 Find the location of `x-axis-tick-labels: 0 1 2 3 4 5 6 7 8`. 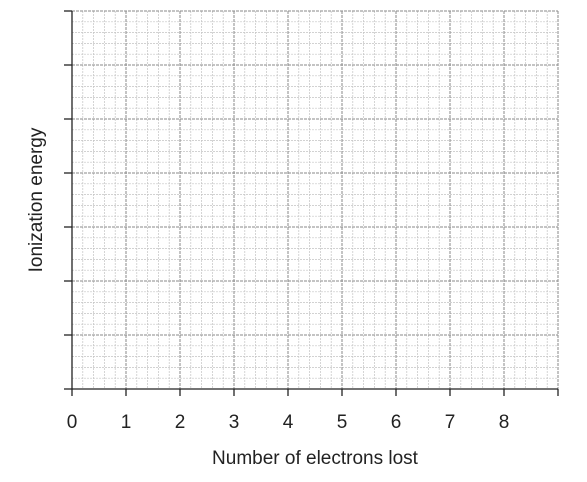

x-axis-tick-labels: 0 1 2 3 4 5 6 7 8 is located at coordinates (288, 422).